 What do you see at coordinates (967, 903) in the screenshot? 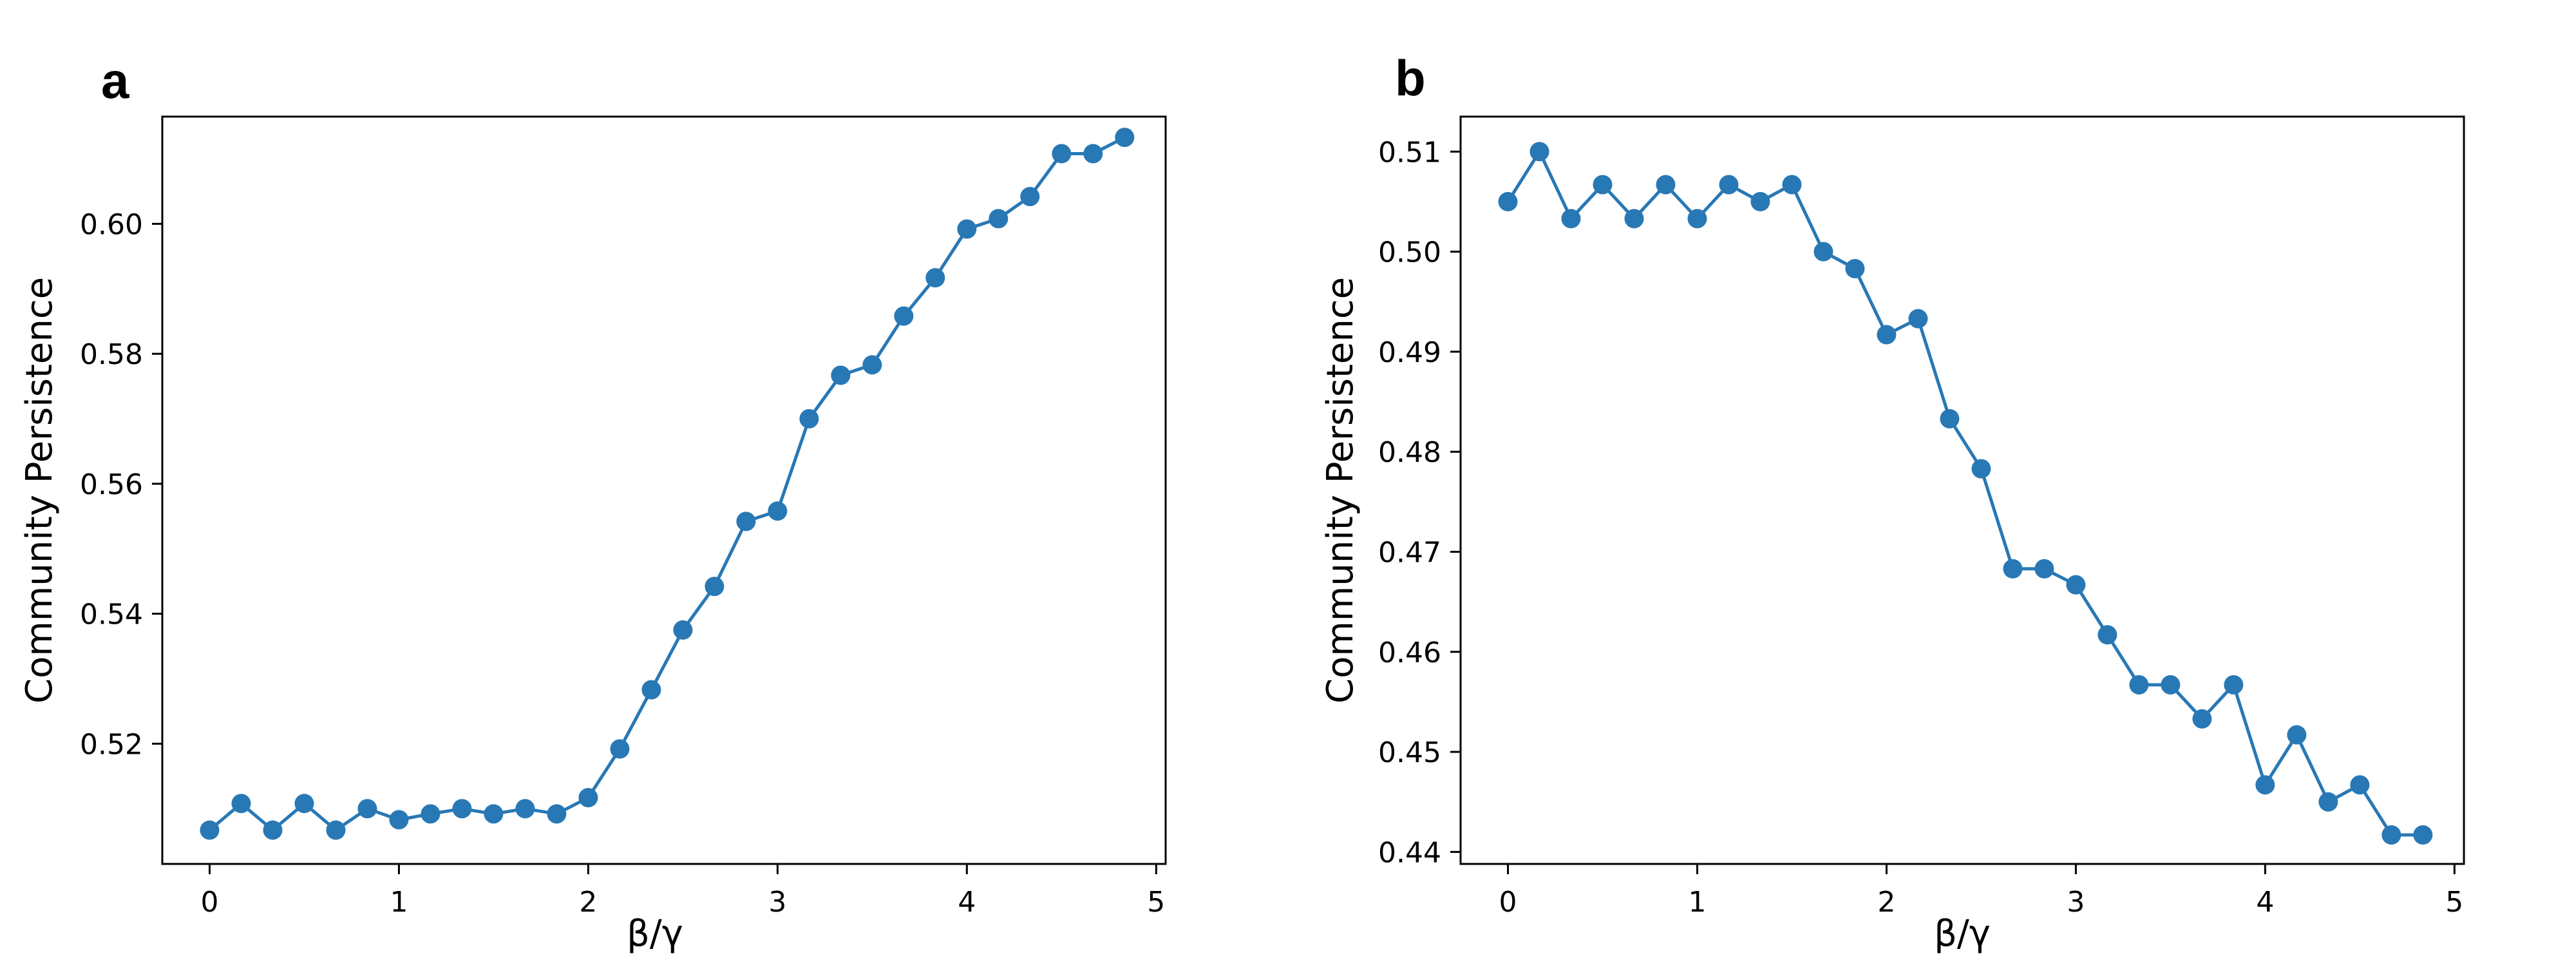
I see `x-tick-label-a-4: 4` at bounding box center [967, 903].